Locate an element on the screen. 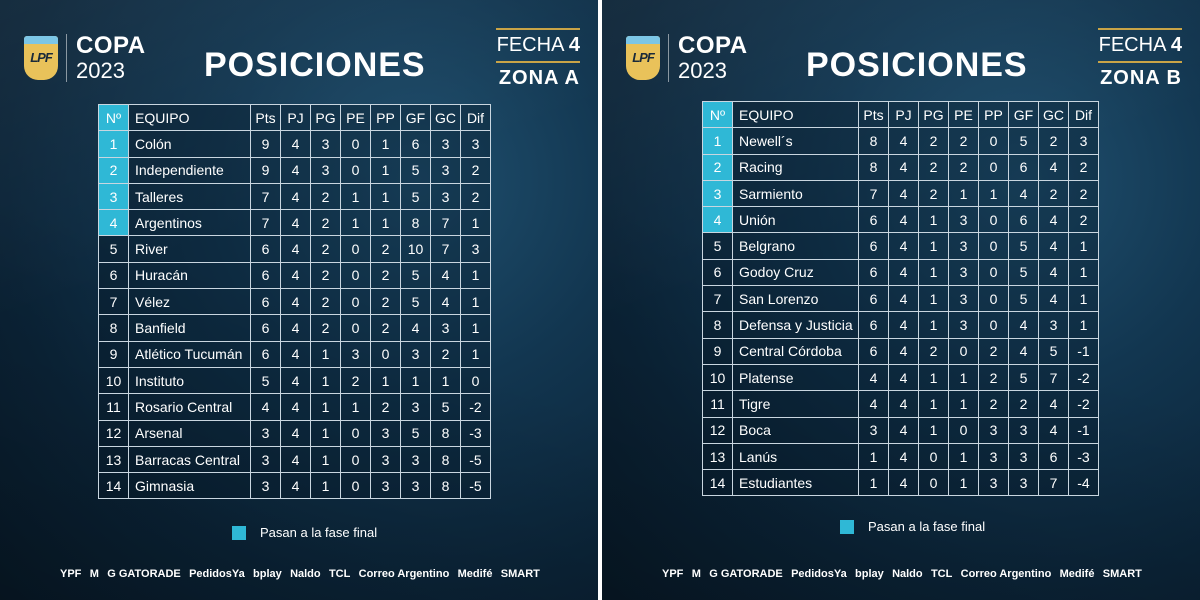 This screenshot has height=600, width=1200. row-team: Rosario Central is located at coordinates (189, 407).